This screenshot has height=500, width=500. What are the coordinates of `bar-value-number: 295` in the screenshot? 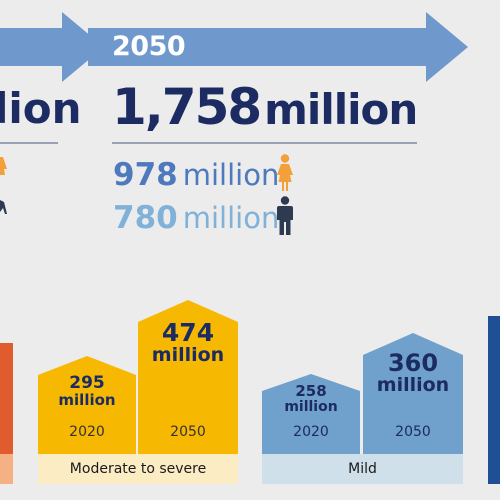 It's located at (87, 383).